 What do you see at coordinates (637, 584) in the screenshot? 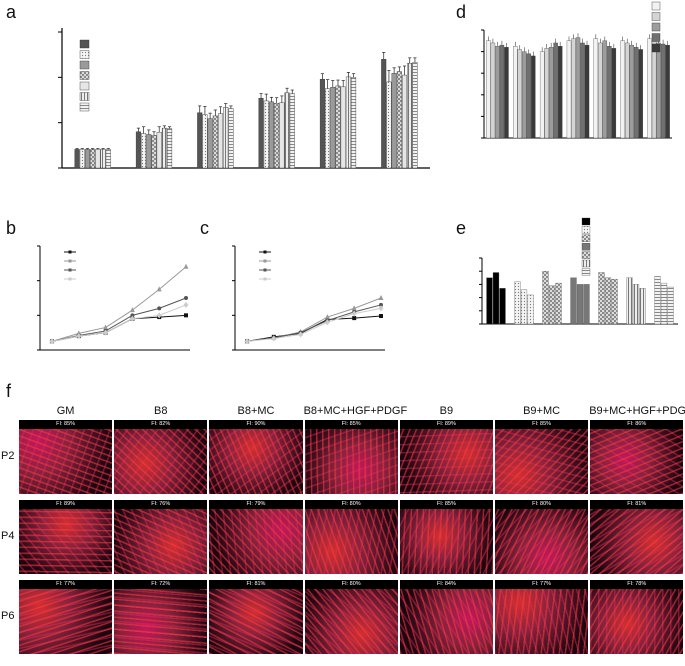
I see `fusion-index-label: FI: 78%` at bounding box center [637, 584].